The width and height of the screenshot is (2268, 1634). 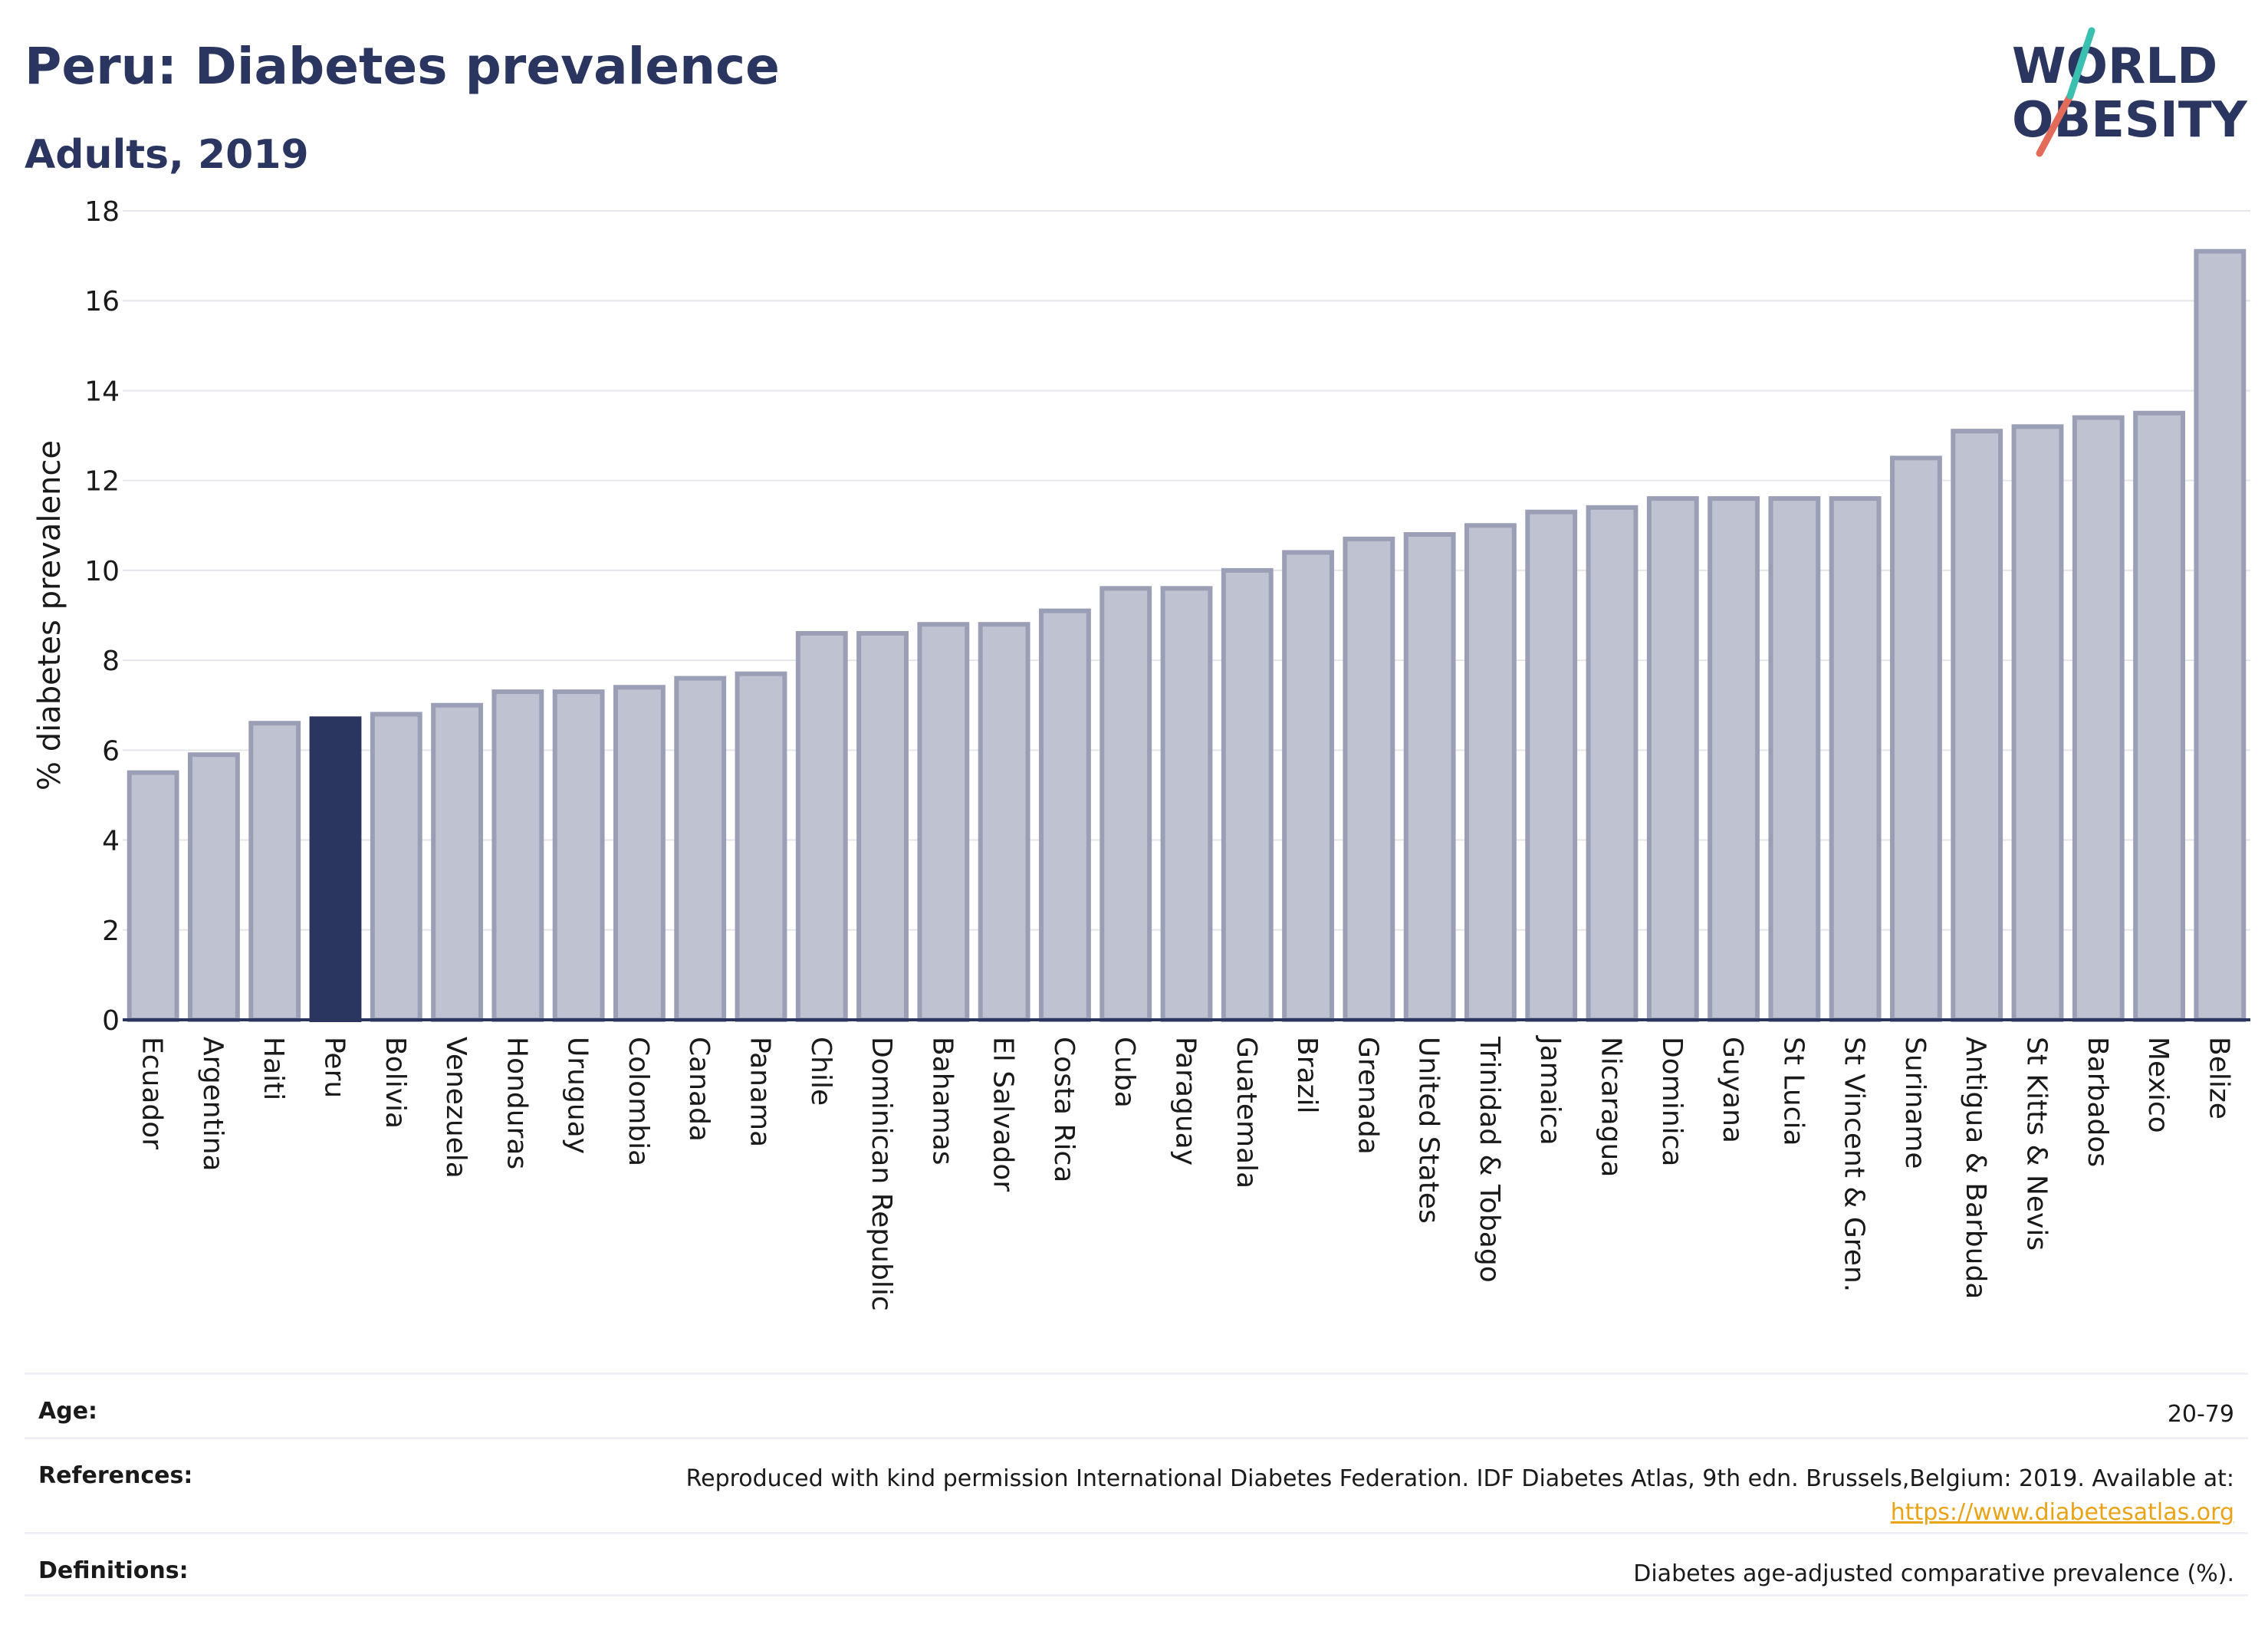 What do you see at coordinates (111, 932) in the screenshot?
I see `y-tick-label: 2` at bounding box center [111, 932].